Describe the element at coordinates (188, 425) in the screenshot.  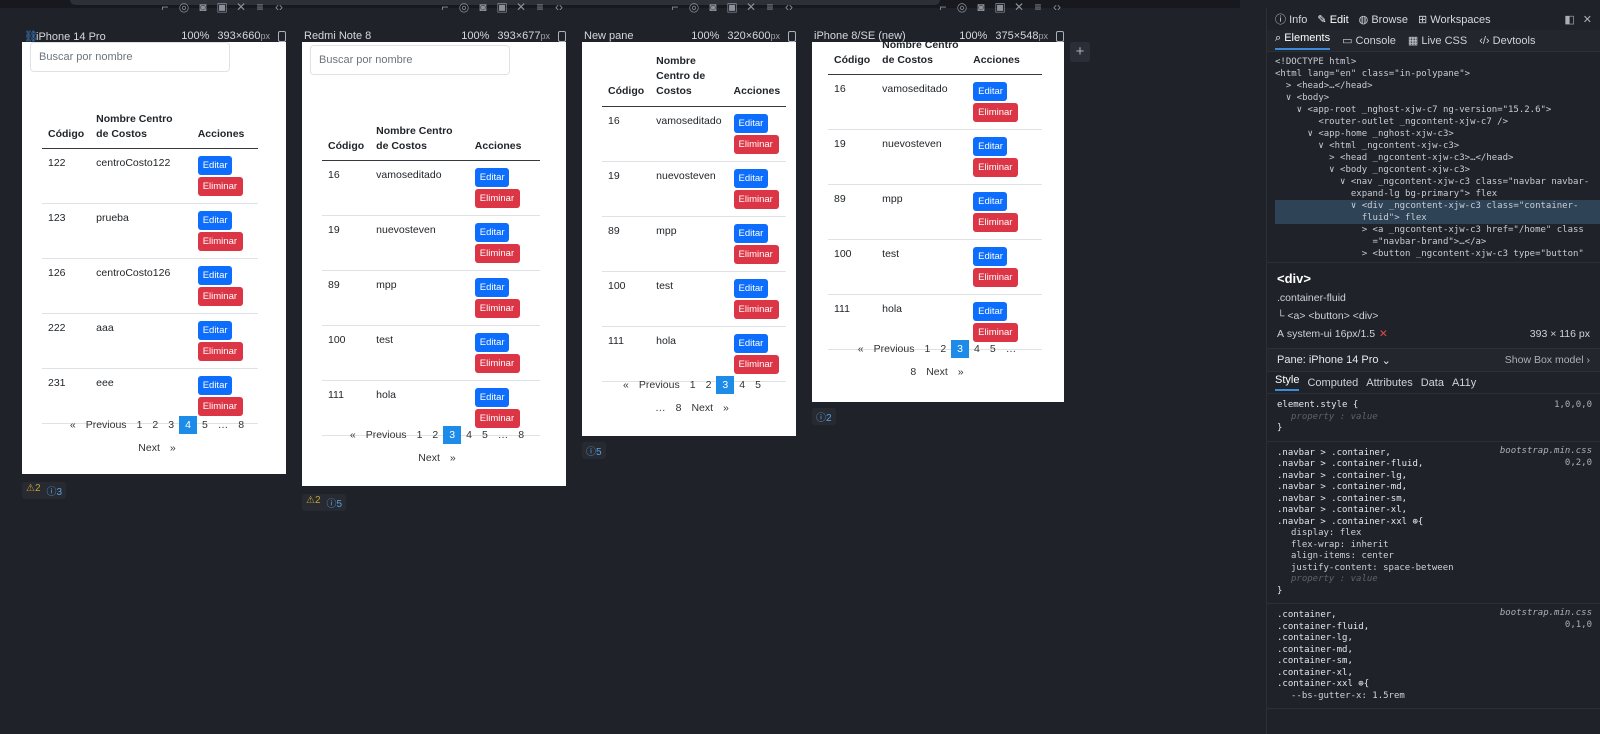
I see `page-link-active: 4` at that location.